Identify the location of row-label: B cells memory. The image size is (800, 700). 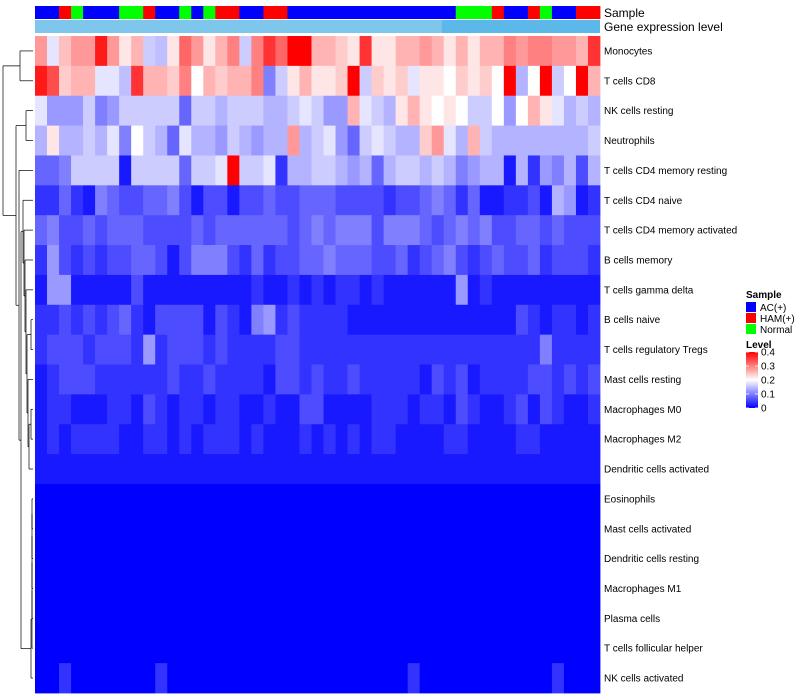
(638, 260).